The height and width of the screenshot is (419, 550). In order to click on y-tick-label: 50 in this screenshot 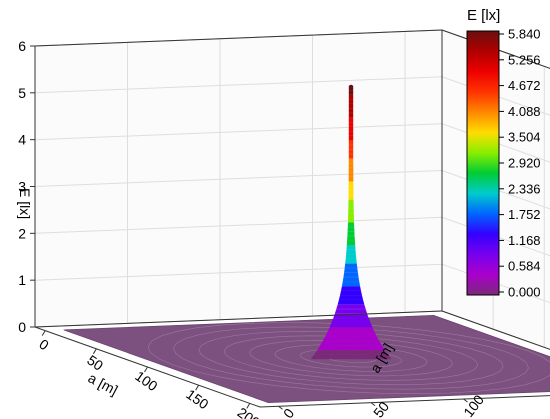, I will do `click(381, 408)`.